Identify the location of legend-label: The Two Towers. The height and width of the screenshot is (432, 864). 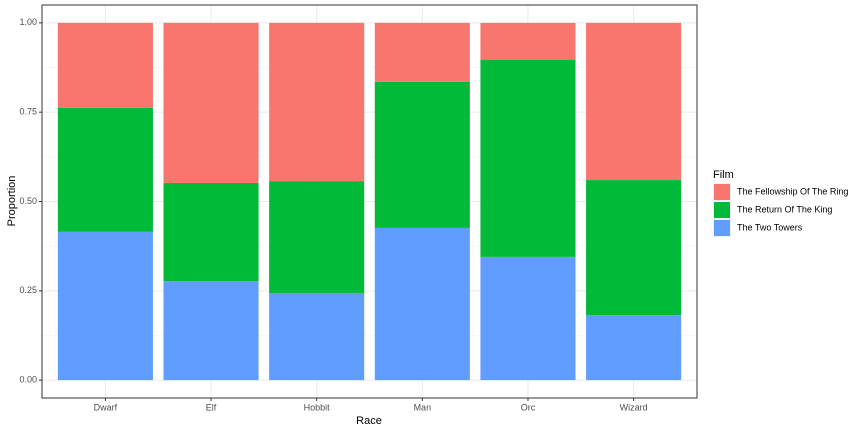
(770, 227).